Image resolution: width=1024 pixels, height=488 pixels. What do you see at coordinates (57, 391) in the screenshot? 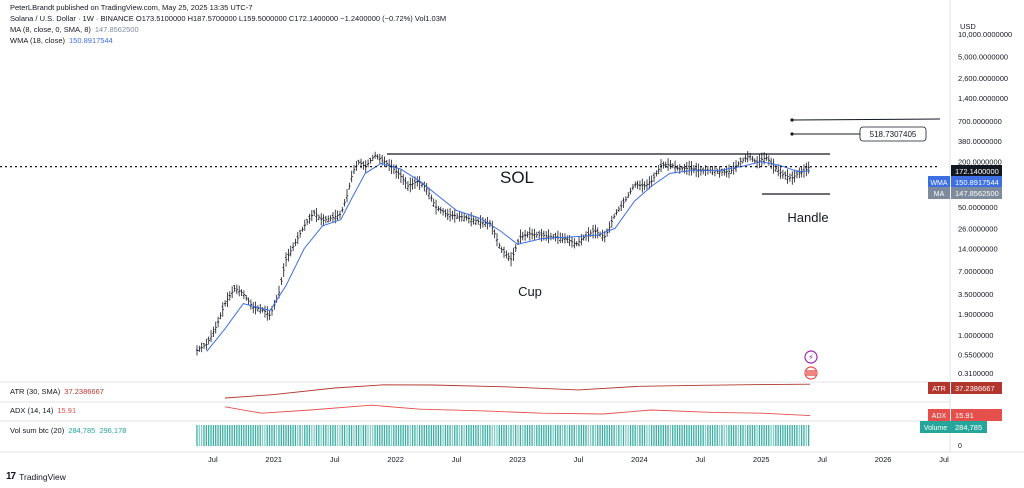
I see `atr-legend: ATR (30, SMA) 37.2386667` at bounding box center [57, 391].